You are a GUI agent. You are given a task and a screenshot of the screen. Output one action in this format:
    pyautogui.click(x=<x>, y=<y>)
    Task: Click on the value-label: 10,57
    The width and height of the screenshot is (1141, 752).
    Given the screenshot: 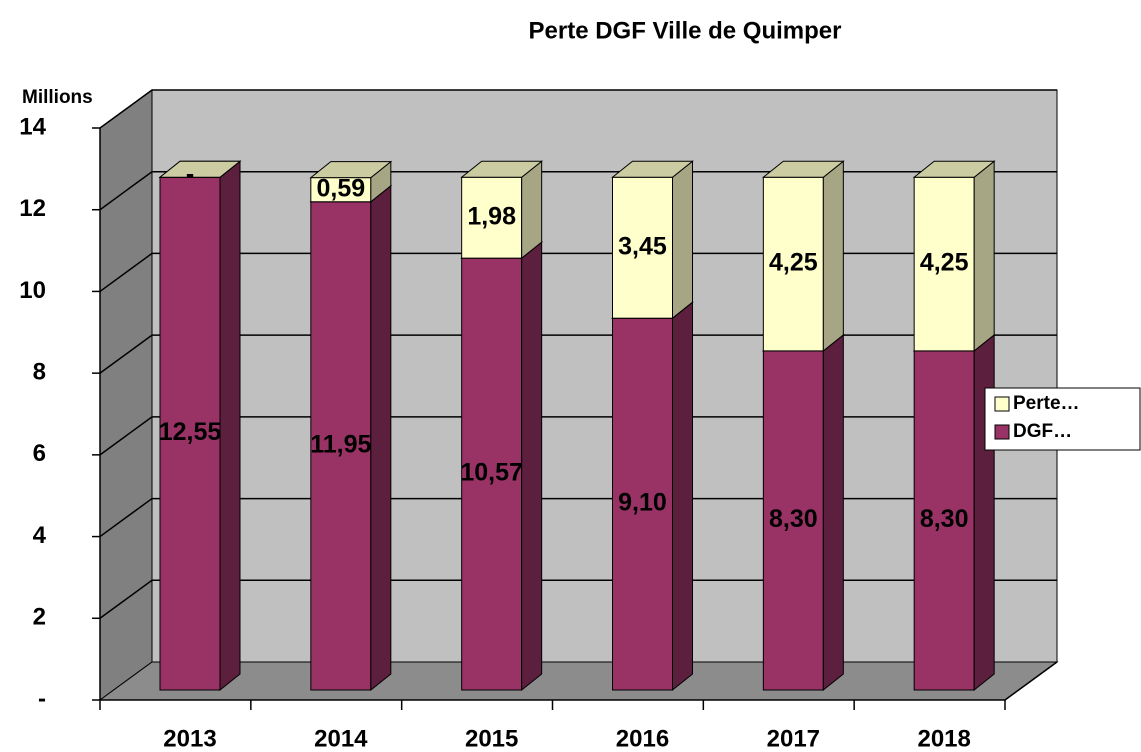 What is the action you would take?
    pyautogui.click(x=491, y=473)
    